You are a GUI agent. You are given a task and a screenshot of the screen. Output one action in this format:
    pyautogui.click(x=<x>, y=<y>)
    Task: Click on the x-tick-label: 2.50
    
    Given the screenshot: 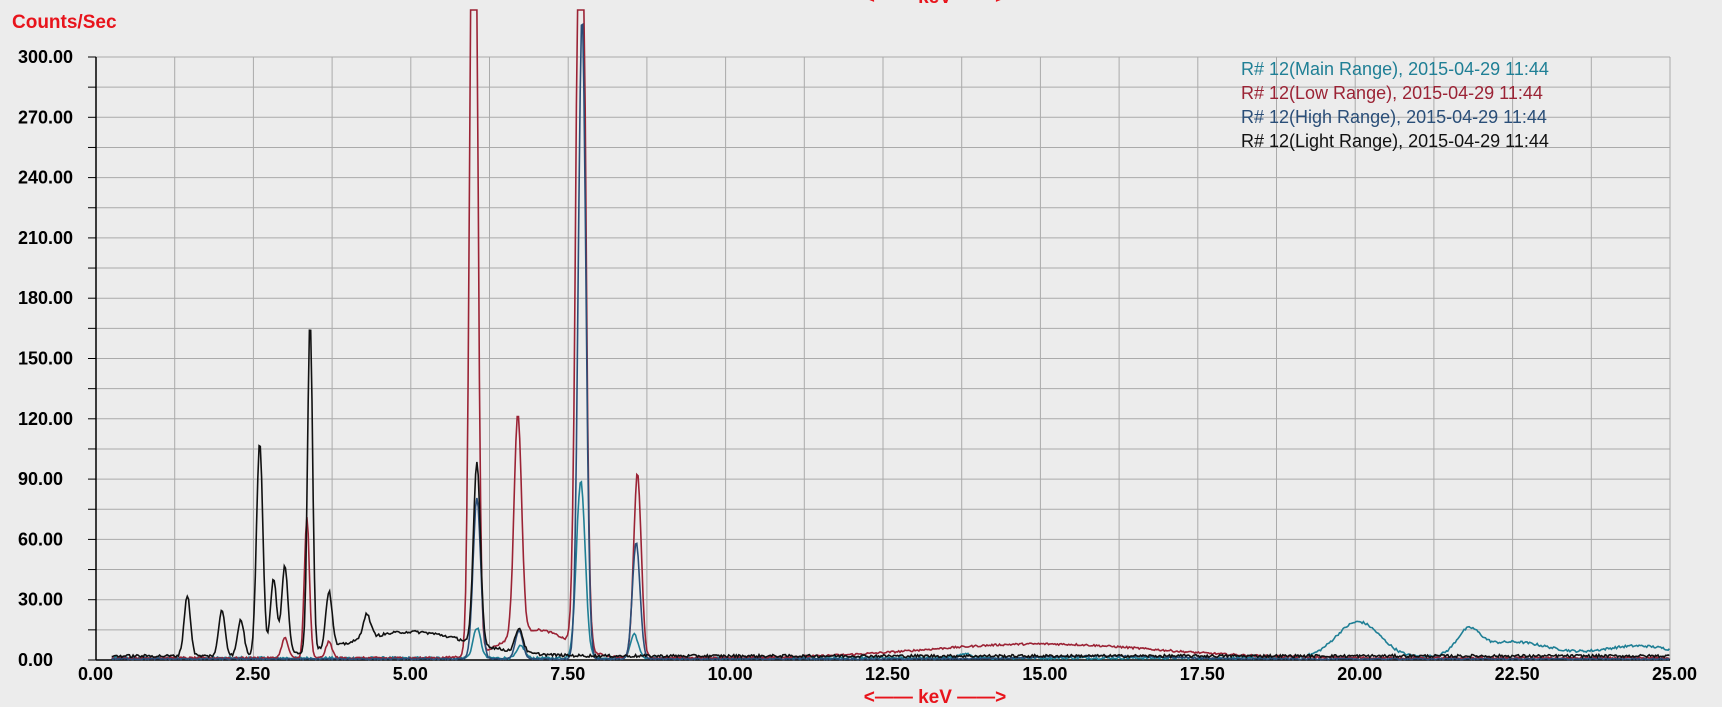 What is the action you would take?
    pyautogui.click(x=252, y=674)
    